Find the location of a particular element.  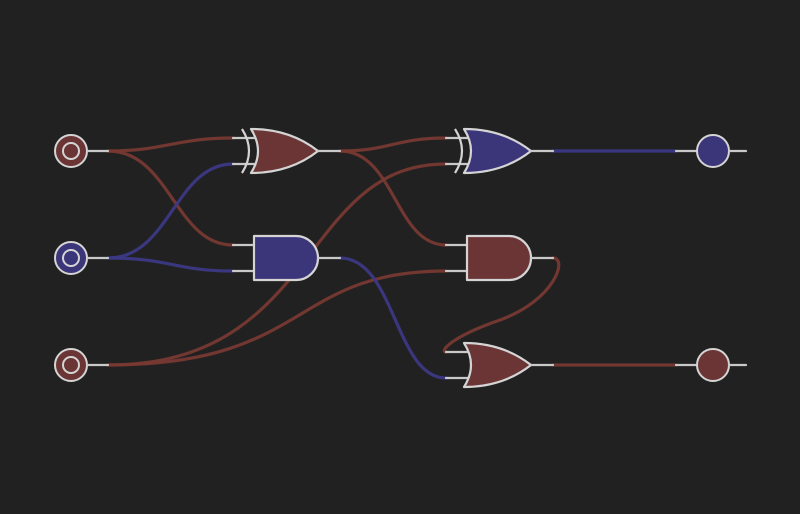

xor-gate-1-extra-arc is located at coordinates (246, 151).